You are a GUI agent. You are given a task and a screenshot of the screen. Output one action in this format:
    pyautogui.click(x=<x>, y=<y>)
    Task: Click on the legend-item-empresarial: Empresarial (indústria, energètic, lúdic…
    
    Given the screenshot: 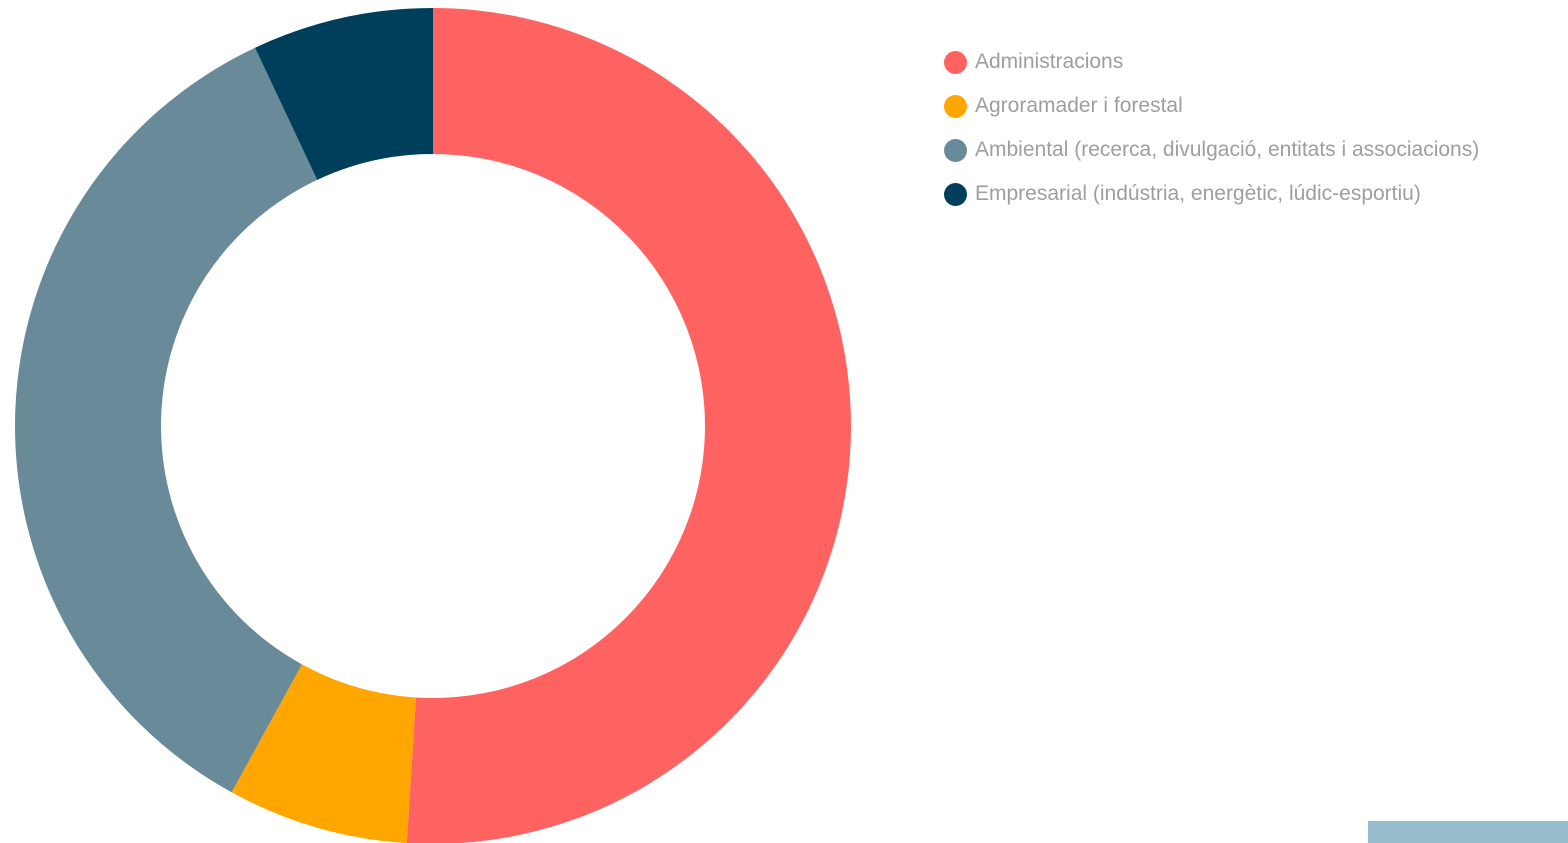 What is the action you would take?
    pyautogui.click(x=1211, y=194)
    